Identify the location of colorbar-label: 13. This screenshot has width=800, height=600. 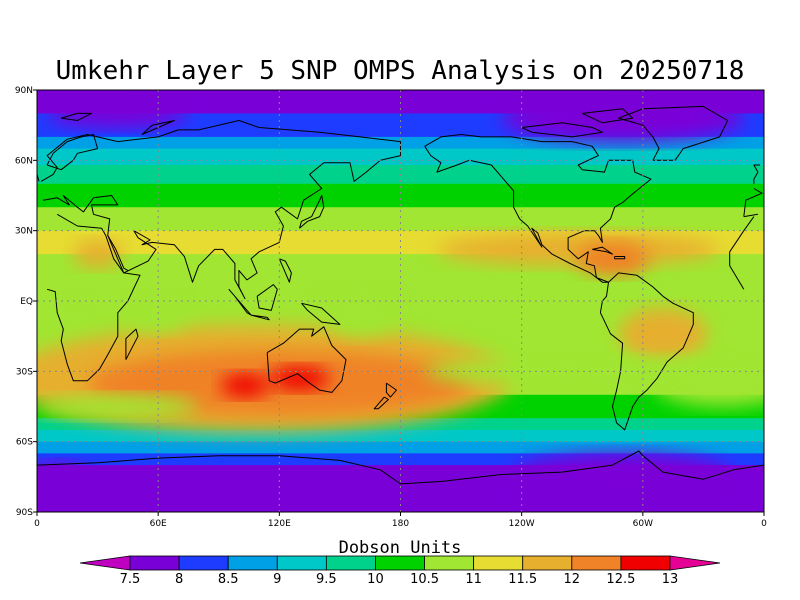
(670, 579).